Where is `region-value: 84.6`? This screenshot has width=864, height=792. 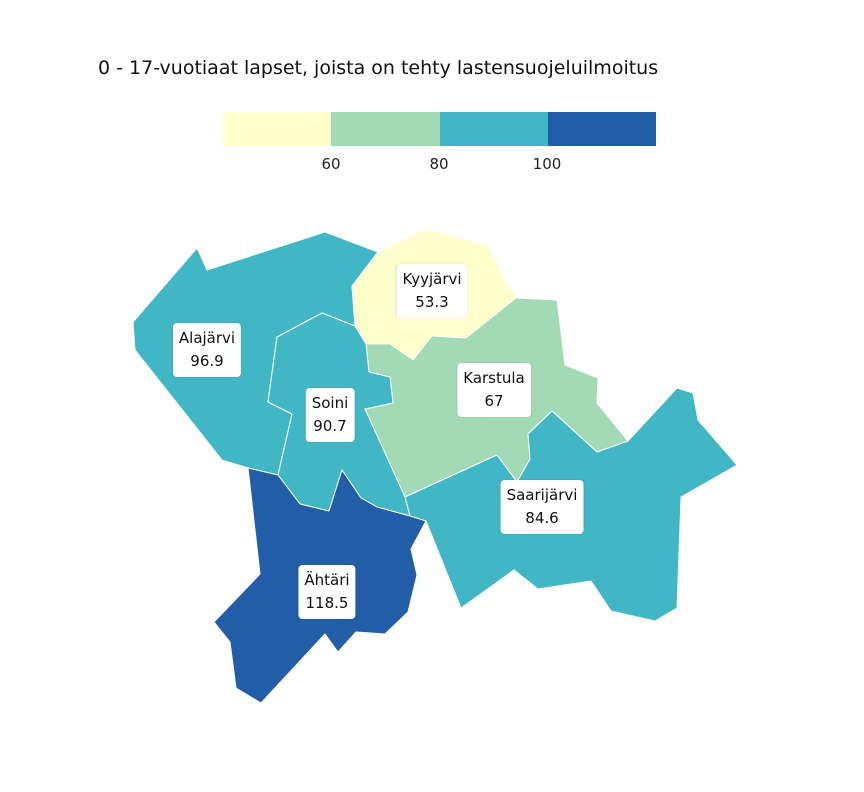 region-value: 84.6 is located at coordinates (542, 518).